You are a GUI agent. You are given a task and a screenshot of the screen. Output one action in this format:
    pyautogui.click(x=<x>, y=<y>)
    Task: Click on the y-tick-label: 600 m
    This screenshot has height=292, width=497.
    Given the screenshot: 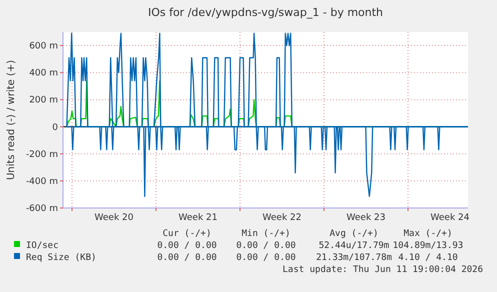 What is the action you would take?
    pyautogui.click(x=43, y=47)
    